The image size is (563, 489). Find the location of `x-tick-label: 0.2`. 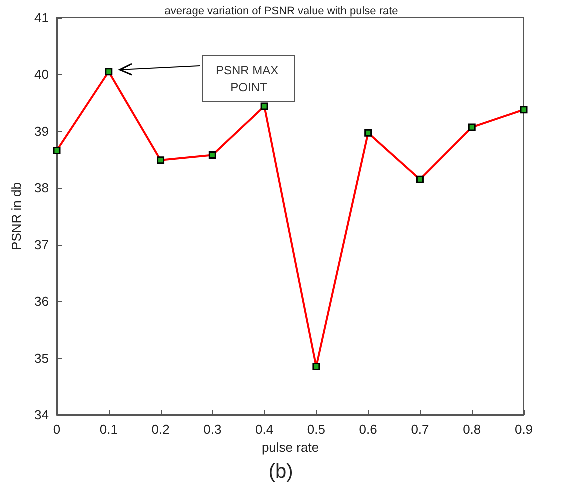

x-tick-label: 0.2 is located at coordinates (161, 429).